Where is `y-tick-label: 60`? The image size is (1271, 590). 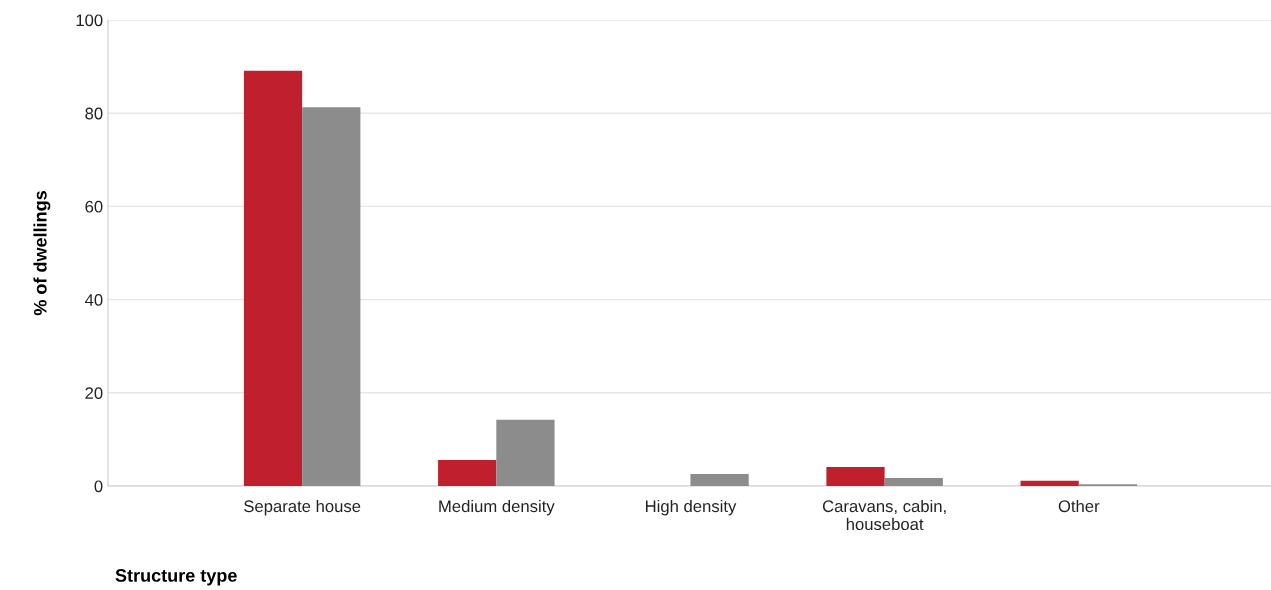
y-tick-label: 60 is located at coordinates (94, 206).